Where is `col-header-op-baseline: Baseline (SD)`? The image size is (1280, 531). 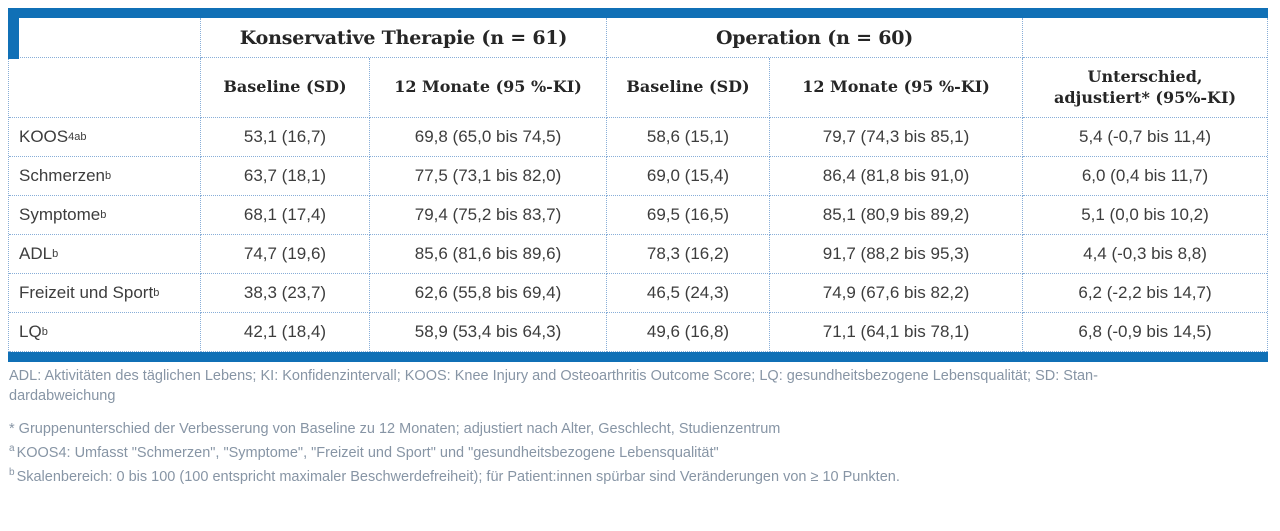 col-header-op-baseline: Baseline (SD) is located at coordinates (688, 88).